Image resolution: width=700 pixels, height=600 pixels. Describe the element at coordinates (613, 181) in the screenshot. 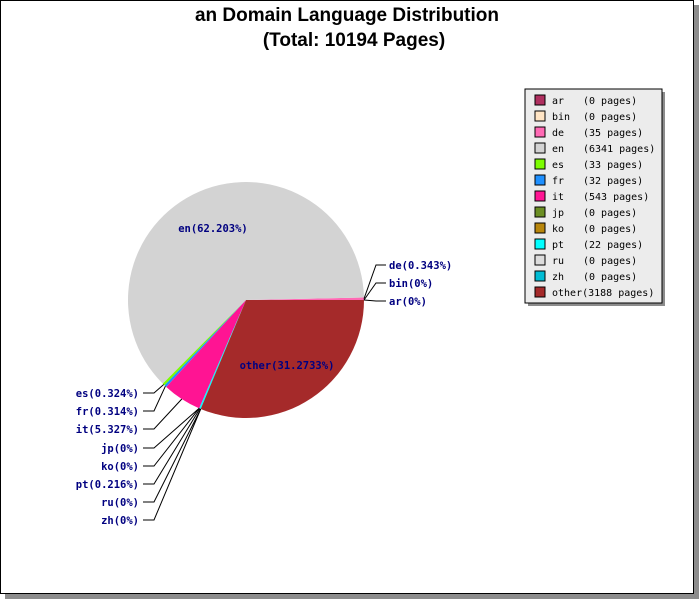

I see `legend-count-fr: (32 pages)` at that location.